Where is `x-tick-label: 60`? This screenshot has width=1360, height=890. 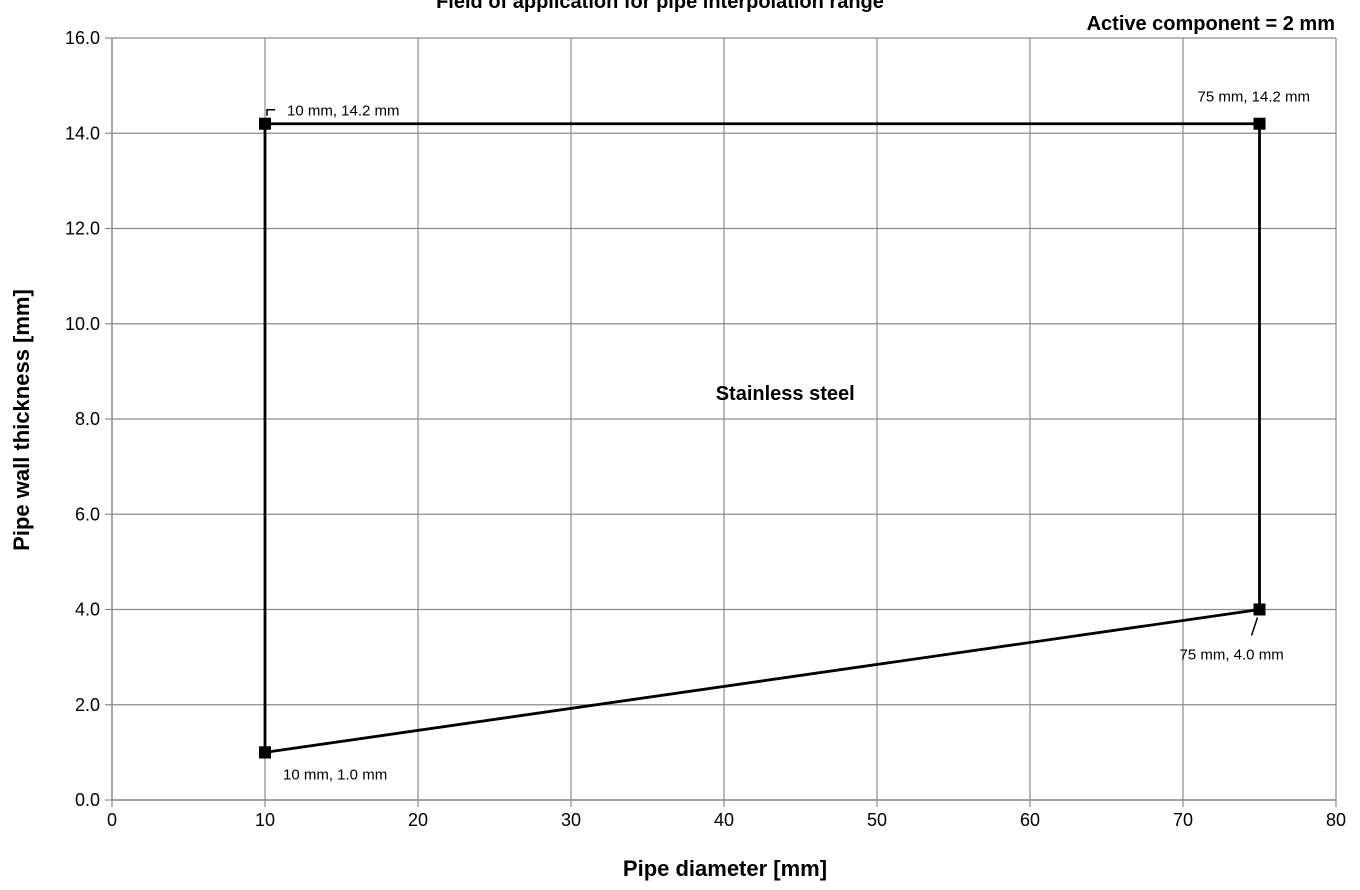
x-tick-label: 60 is located at coordinates (1030, 820).